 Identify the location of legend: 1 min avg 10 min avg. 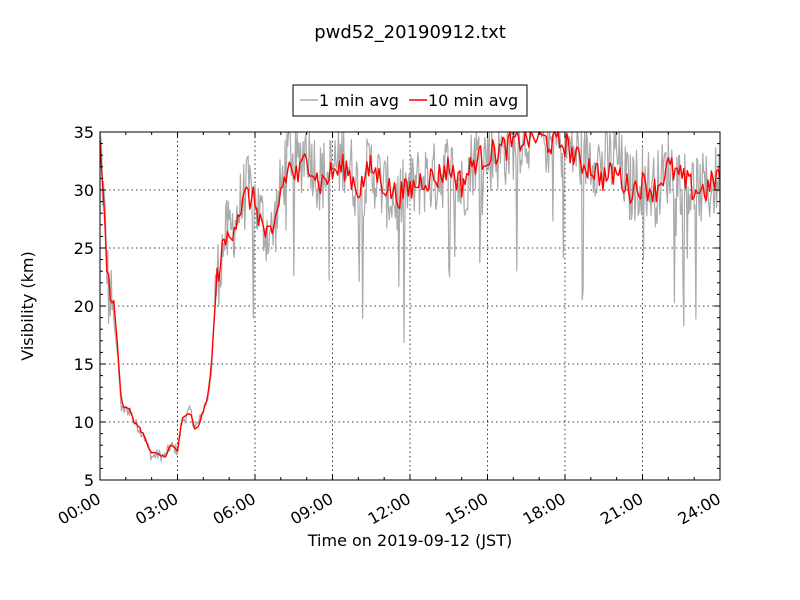
(410, 100).